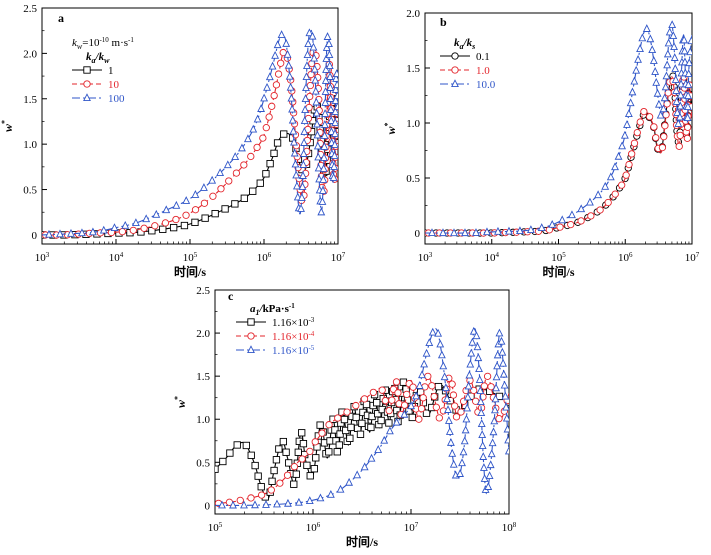 This screenshot has height=555, width=711. I want to click on legend-entry-2: 100, so click(116, 99).